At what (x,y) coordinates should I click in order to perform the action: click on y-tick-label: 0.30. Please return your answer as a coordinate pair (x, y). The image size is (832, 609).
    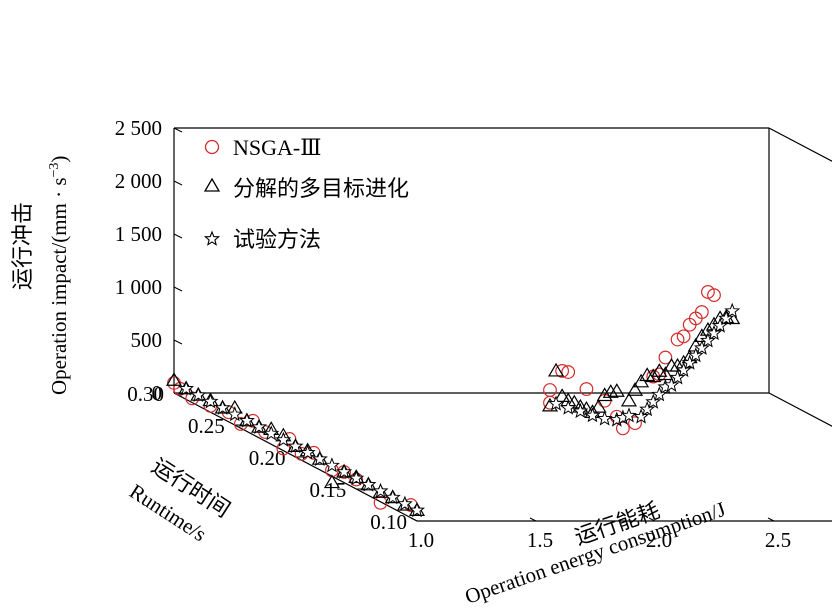
    Looking at the image, I should click on (145, 394).